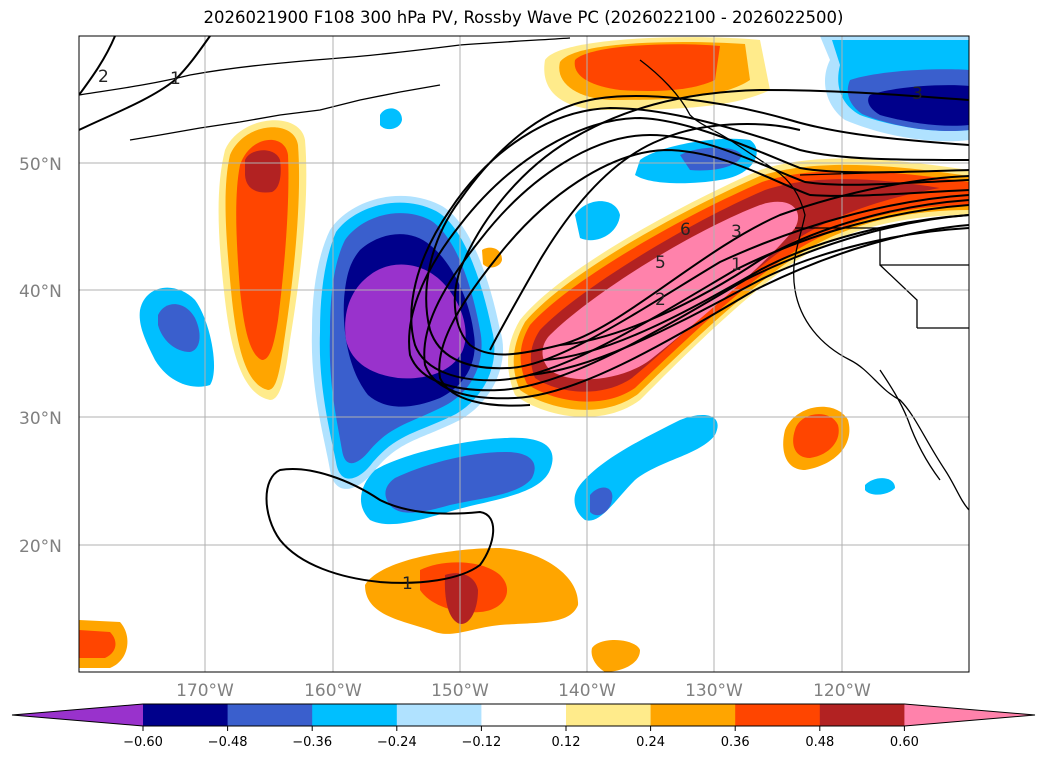  What do you see at coordinates (175, 79) in the screenshot?
I see `contour-label-1-nw: 1` at bounding box center [175, 79].